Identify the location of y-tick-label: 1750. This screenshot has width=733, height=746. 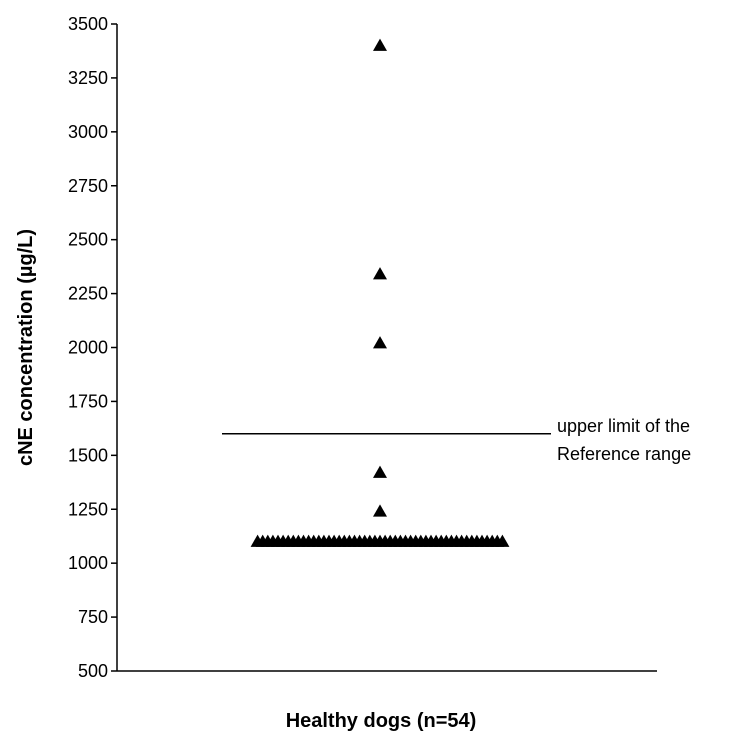
(88, 401).